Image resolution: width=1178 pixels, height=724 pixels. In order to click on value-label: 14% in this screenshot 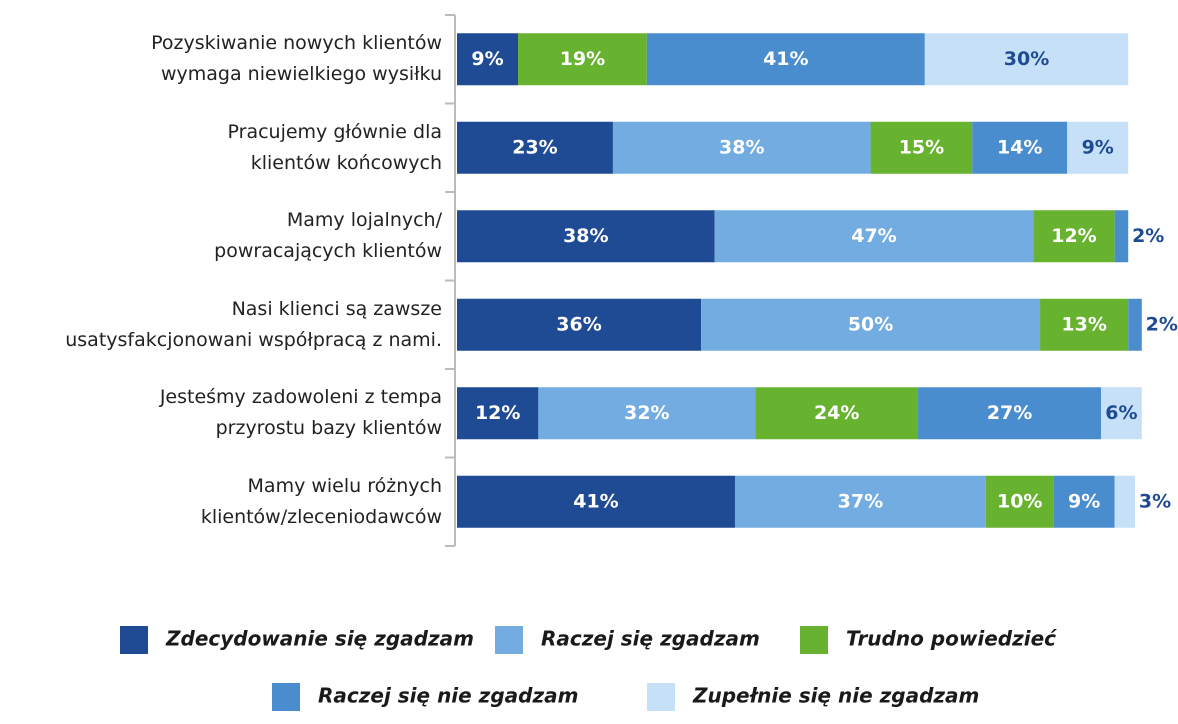, I will do `click(1019, 147)`.